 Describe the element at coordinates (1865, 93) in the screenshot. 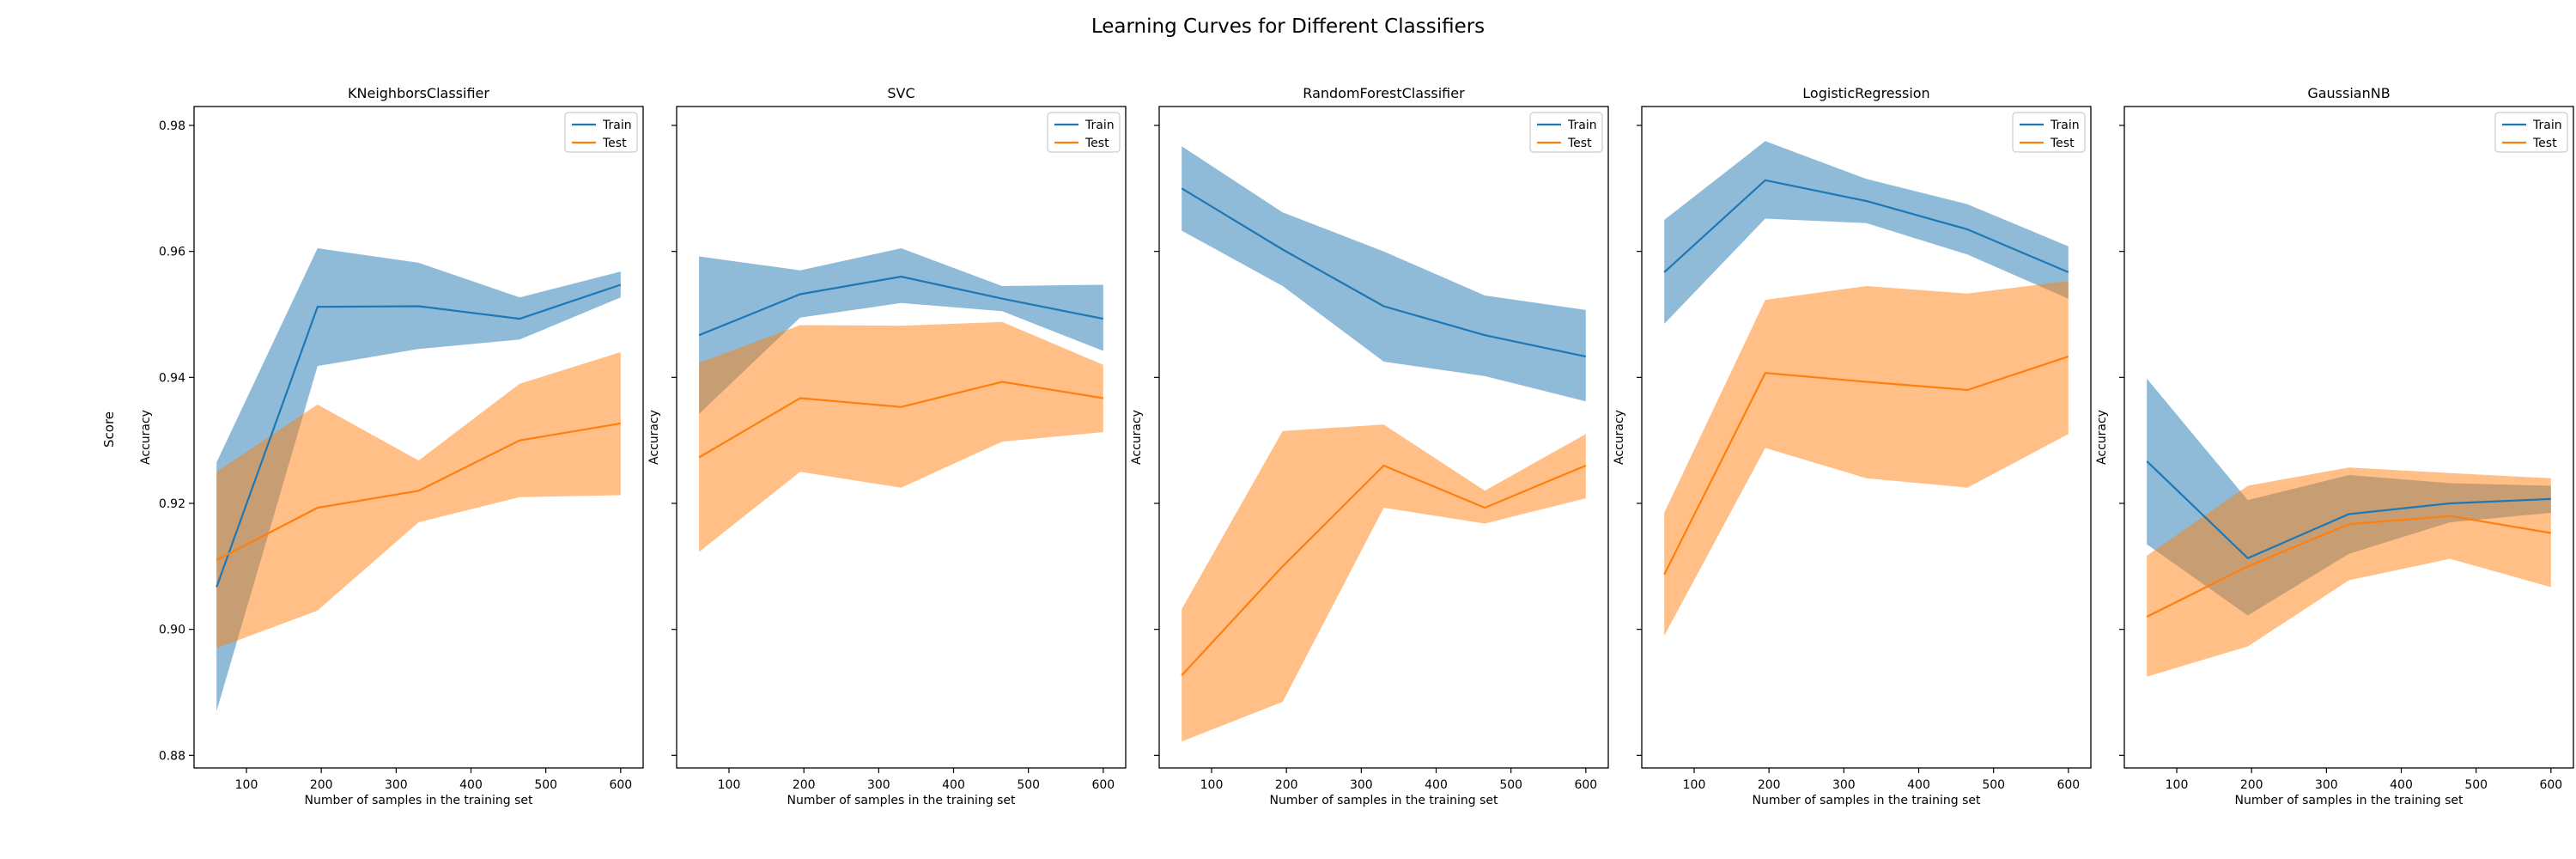

I see `chart-title: LogisticRegression` at that location.